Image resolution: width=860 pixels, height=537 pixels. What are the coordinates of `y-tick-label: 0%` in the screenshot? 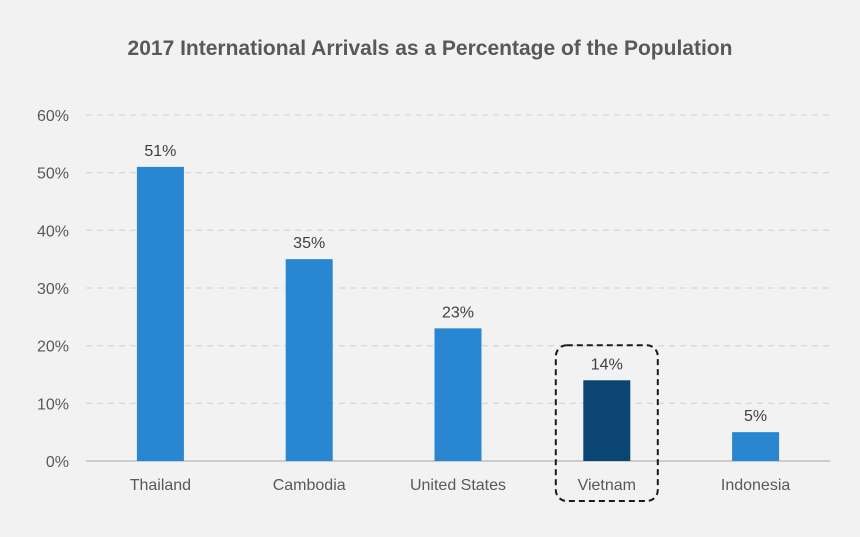 It's located at (57, 462).